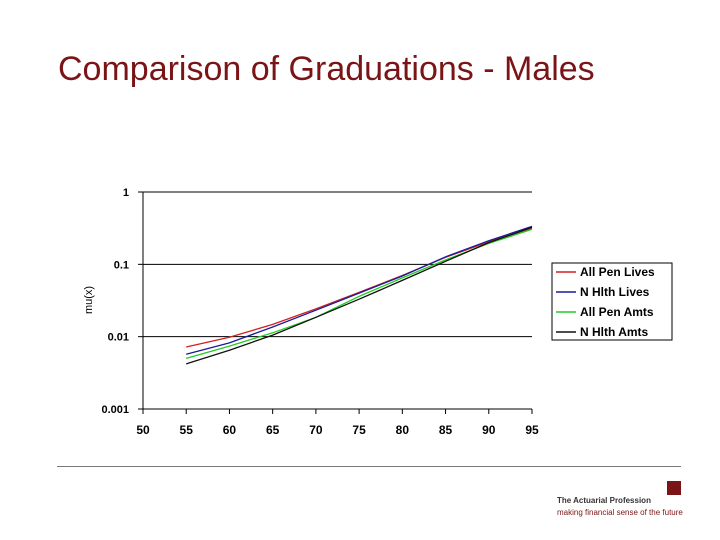 This screenshot has width=720, height=540. Describe the element at coordinates (617, 272) in the screenshot. I see `legend-label: All Pen Lives` at that location.